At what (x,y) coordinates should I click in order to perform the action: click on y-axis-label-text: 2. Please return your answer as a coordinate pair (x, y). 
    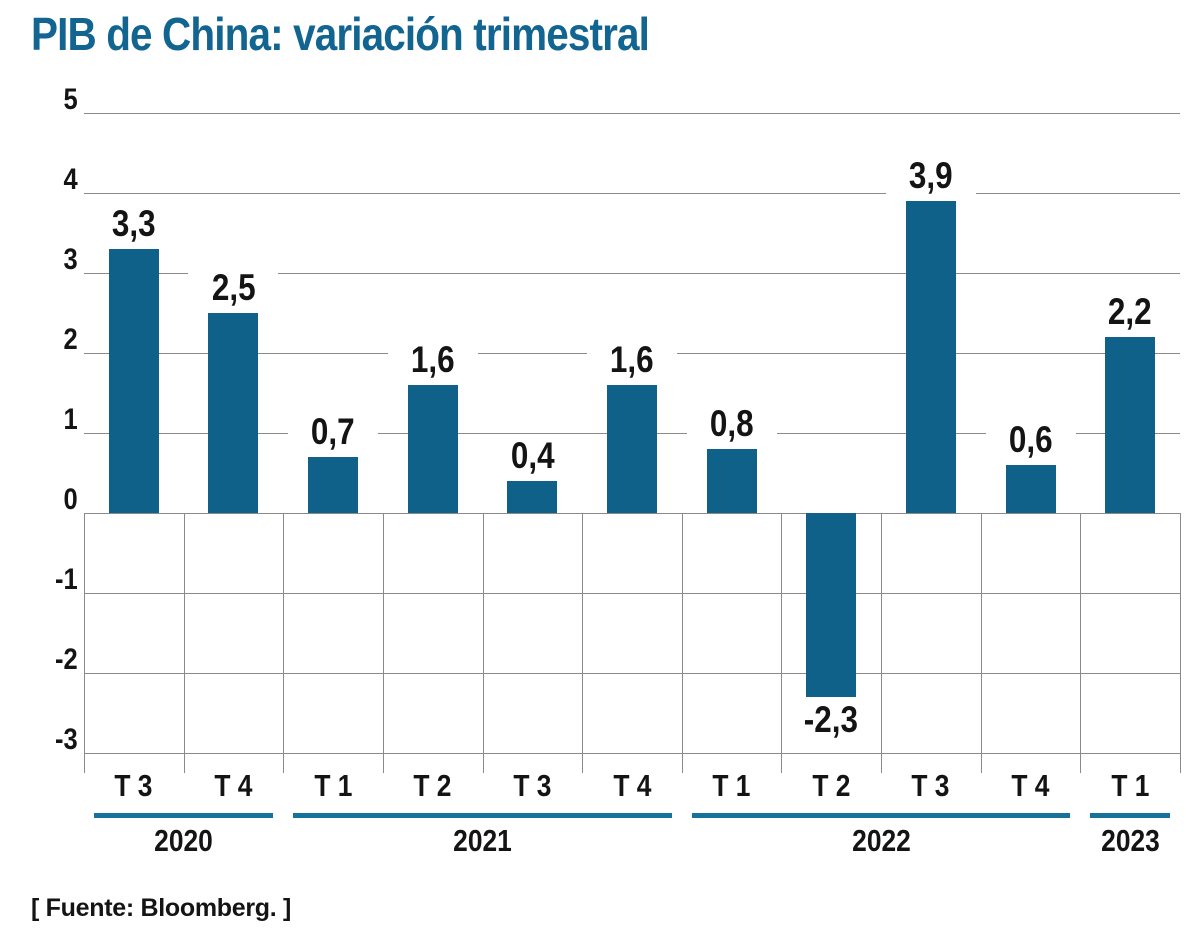
    Looking at the image, I should click on (70, 339).